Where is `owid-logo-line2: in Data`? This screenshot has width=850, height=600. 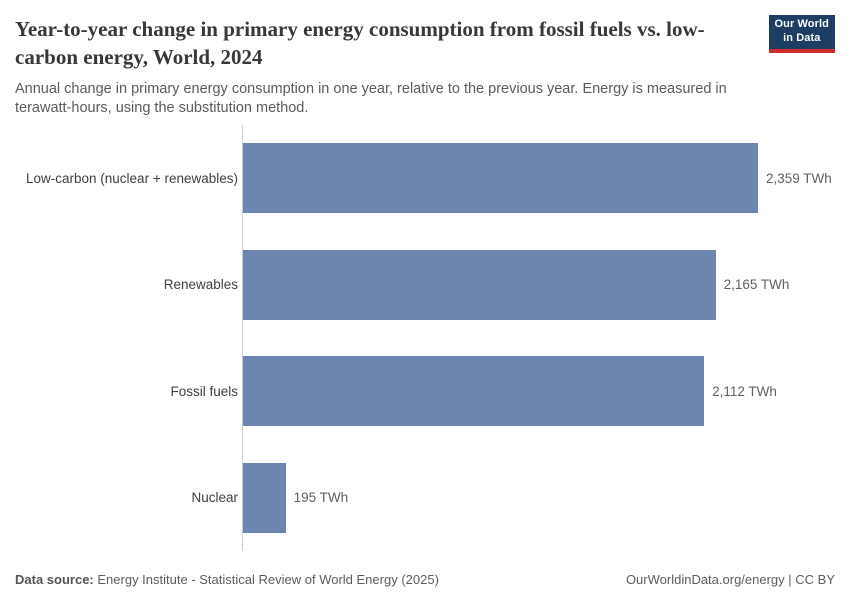 owid-logo-line2: in Data is located at coordinates (802, 37).